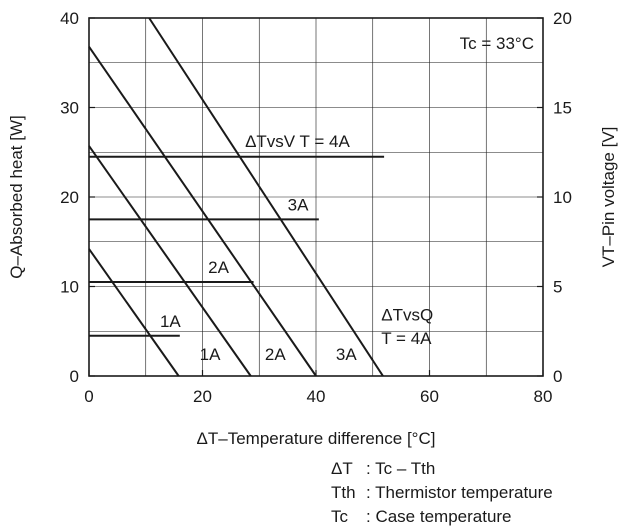  Describe the element at coordinates (297, 141) in the screenshot. I see `series-annotation: ΔTvsV T = 4A` at that location.